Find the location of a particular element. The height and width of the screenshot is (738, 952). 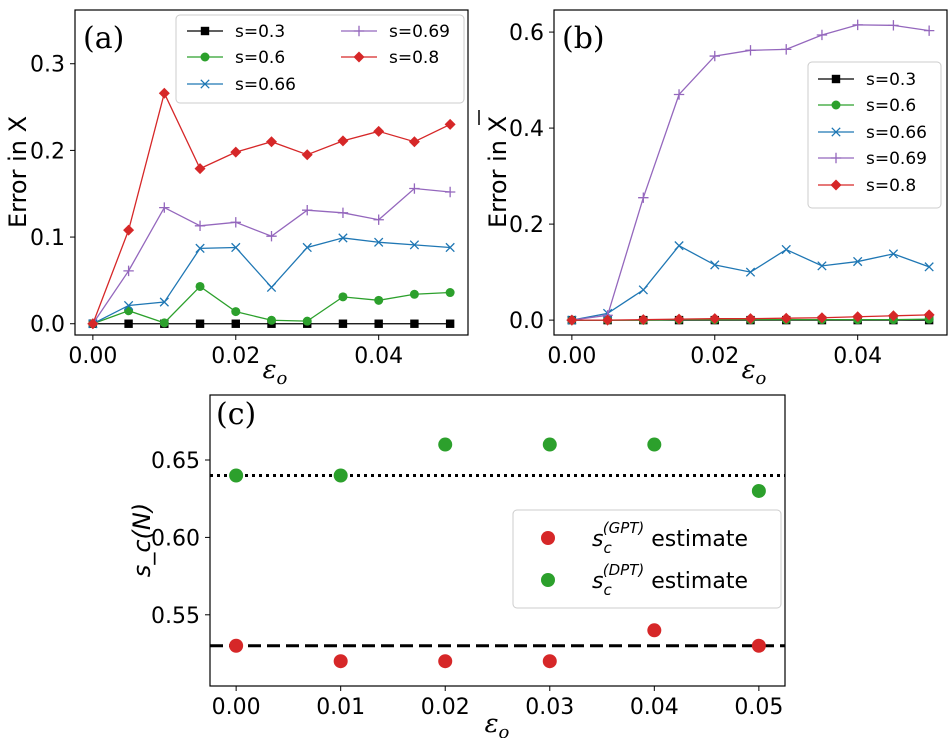

panel-c-xtick-label-1: 0.01 is located at coordinates (340, 707).